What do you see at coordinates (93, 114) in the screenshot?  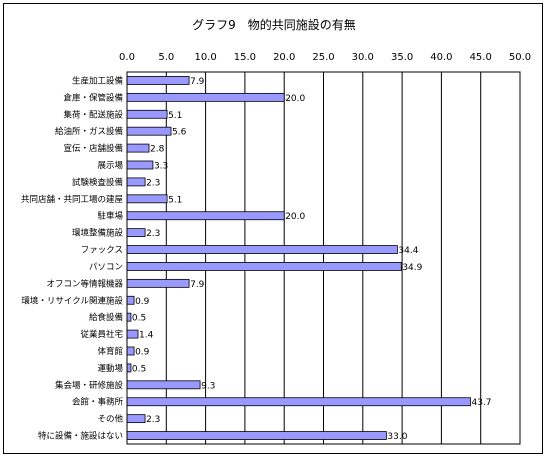 I see `category-label: 集荷・配送施設` at bounding box center [93, 114].